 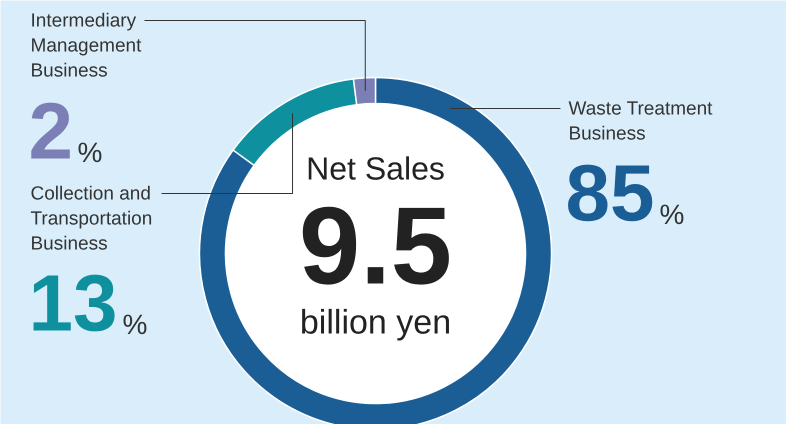 What do you see at coordinates (375, 168) in the screenshot?
I see `text: Net Sales` at bounding box center [375, 168].